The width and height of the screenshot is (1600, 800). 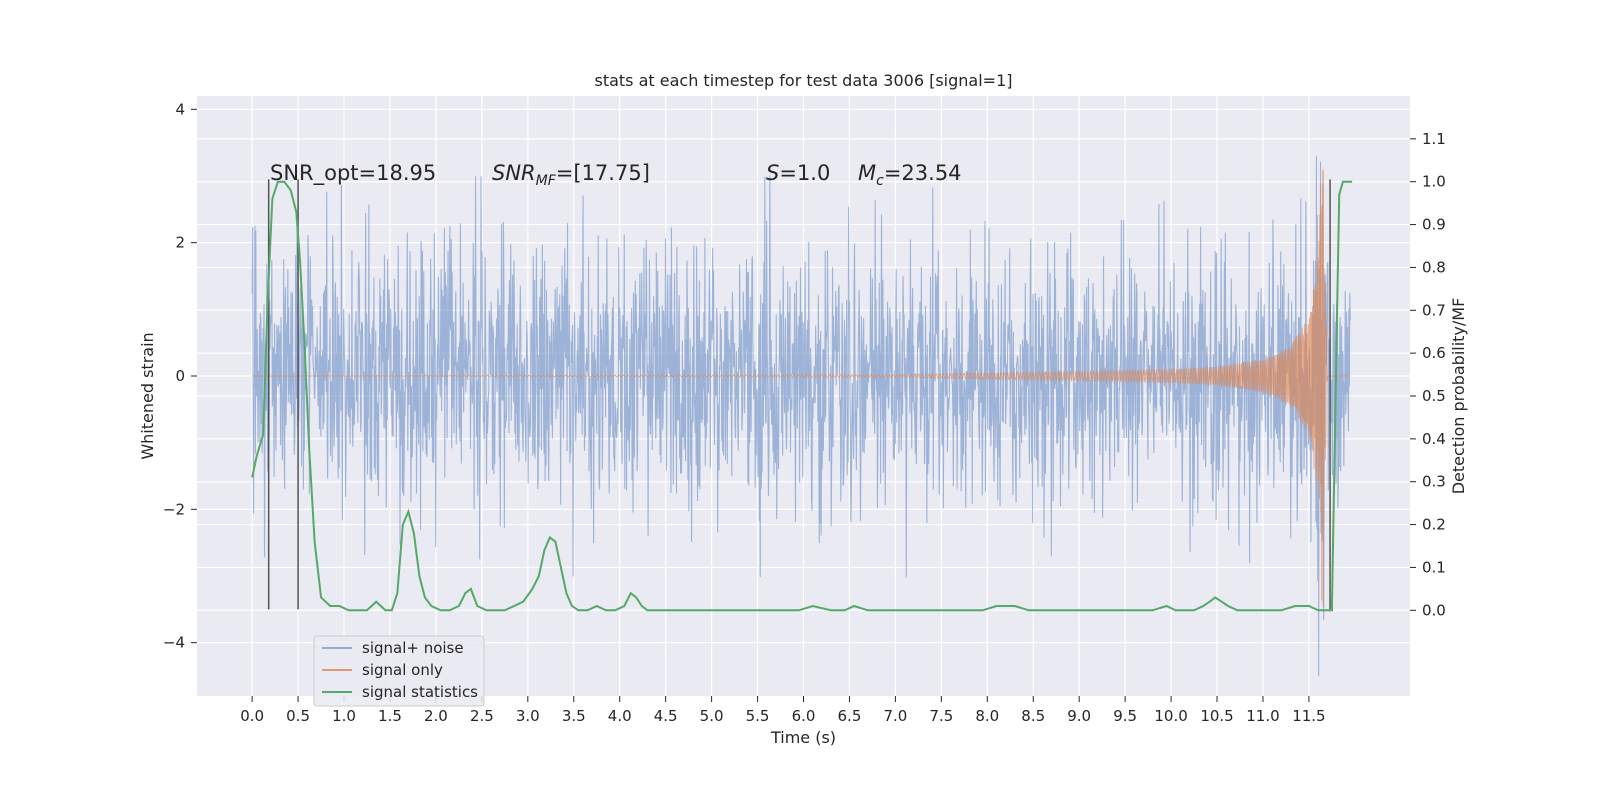 What do you see at coordinates (1434, 439) in the screenshot?
I see `y2-tick-label: 0.4` at bounding box center [1434, 439].